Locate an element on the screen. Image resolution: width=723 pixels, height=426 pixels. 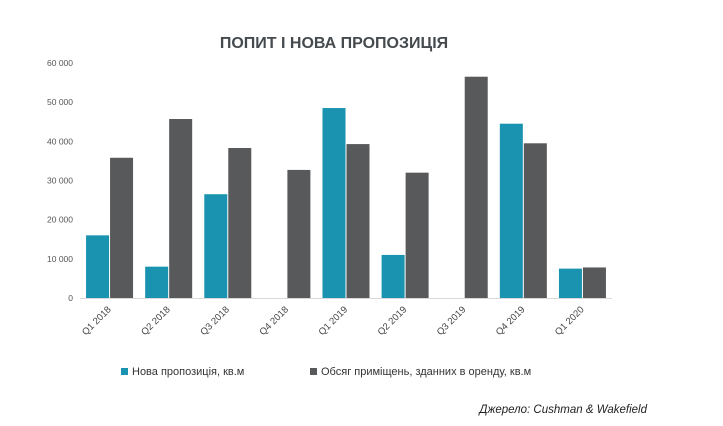
bar-take-up-q4-2018 is located at coordinates (299, 233).